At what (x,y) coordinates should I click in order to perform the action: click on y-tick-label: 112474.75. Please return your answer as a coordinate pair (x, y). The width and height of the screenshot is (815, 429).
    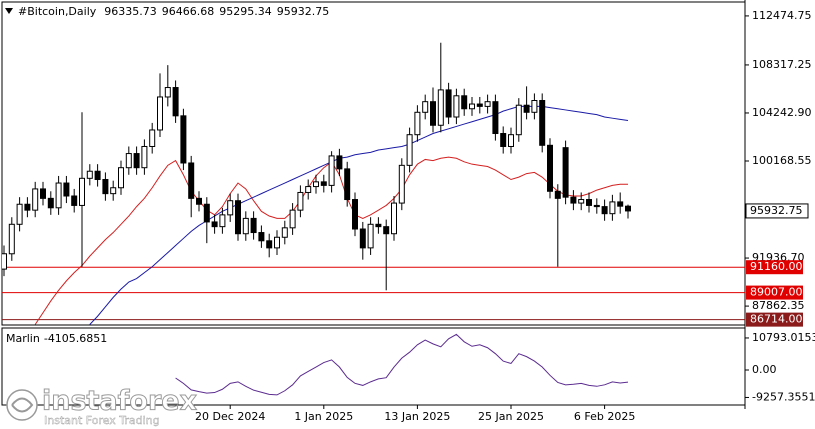
    Looking at the image, I should click on (782, 15).